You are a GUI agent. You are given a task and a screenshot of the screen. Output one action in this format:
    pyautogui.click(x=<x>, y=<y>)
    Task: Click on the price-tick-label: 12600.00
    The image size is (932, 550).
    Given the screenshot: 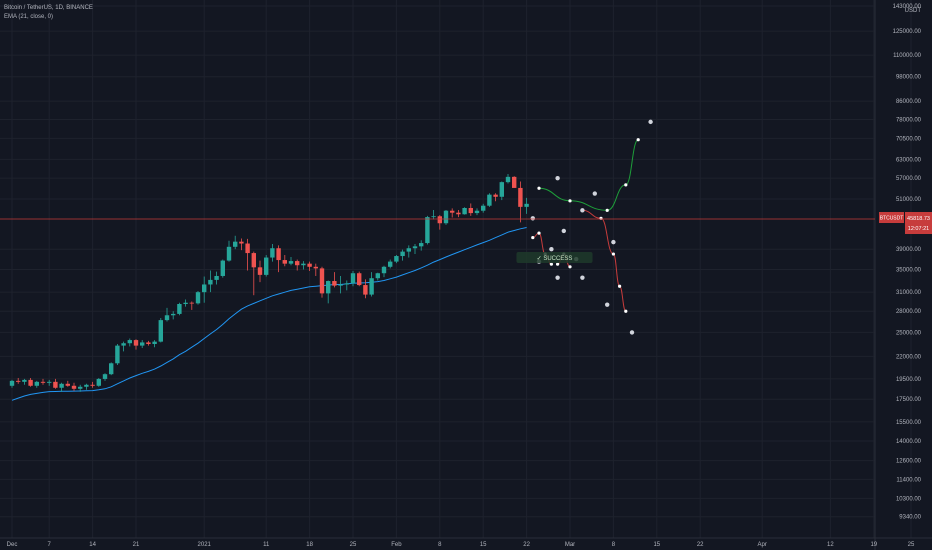 What is the action you would take?
    pyautogui.click(x=909, y=462)
    